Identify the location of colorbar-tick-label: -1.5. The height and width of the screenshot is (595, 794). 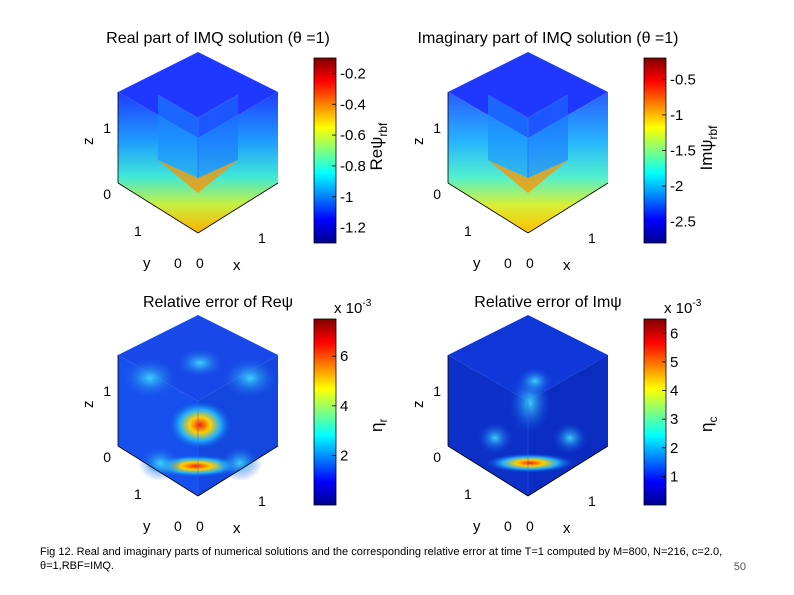
(683, 151).